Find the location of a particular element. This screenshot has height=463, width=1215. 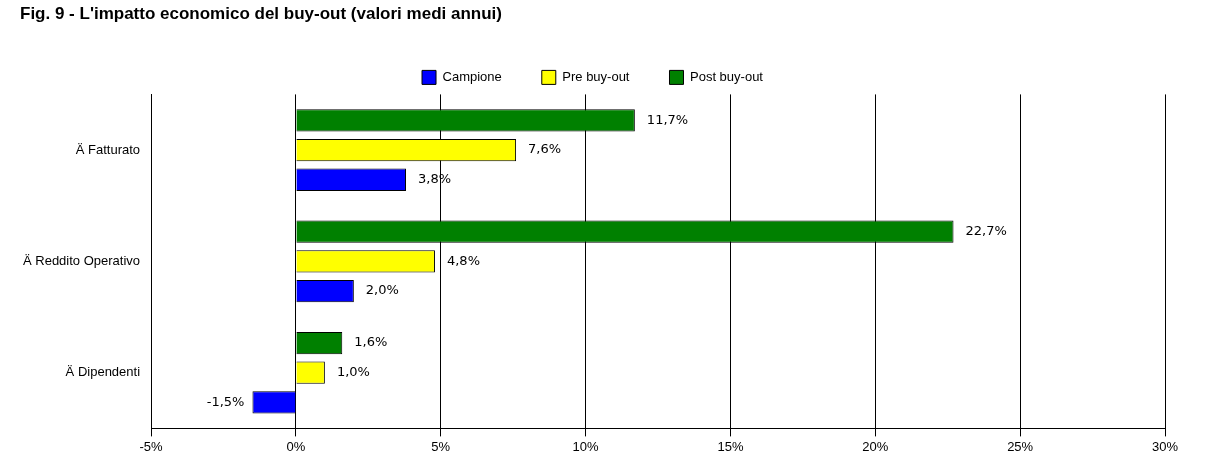

chart-title: Fig. 9 - L'impatto economico del buy-out (valori medi annui) is located at coordinates (261, 13).